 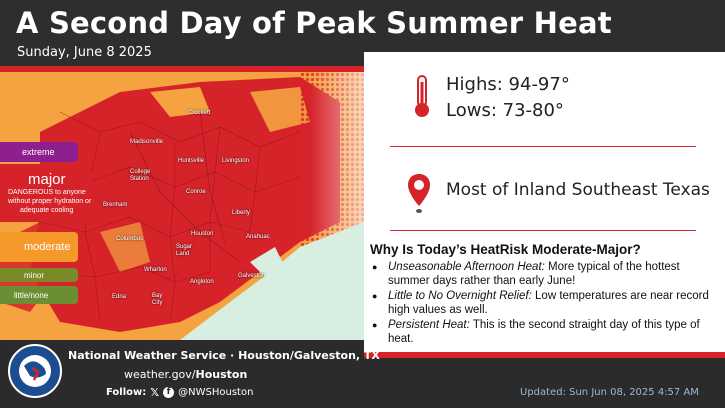 I want to click on city-label: Madisonville, so click(x=147, y=142).